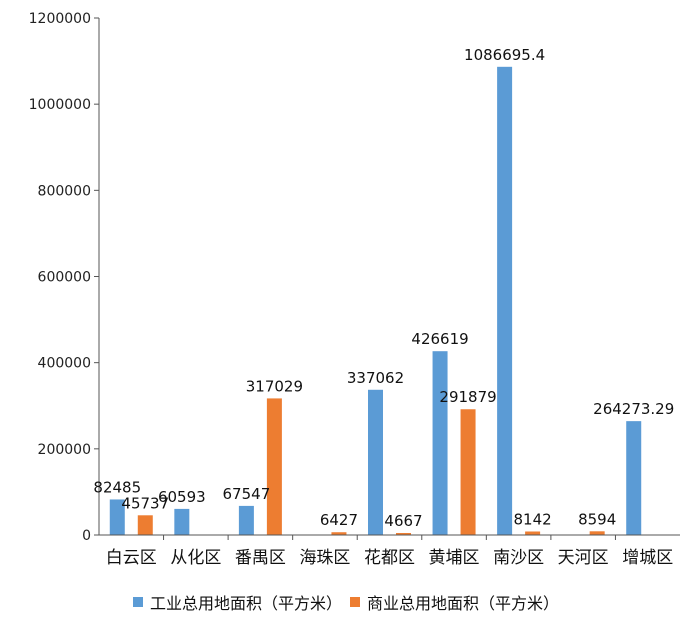 This screenshot has height=625, width=692. What do you see at coordinates (64, 191) in the screenshot?
I see `y-tick-label: 800000` at bounding box center [64, 191].